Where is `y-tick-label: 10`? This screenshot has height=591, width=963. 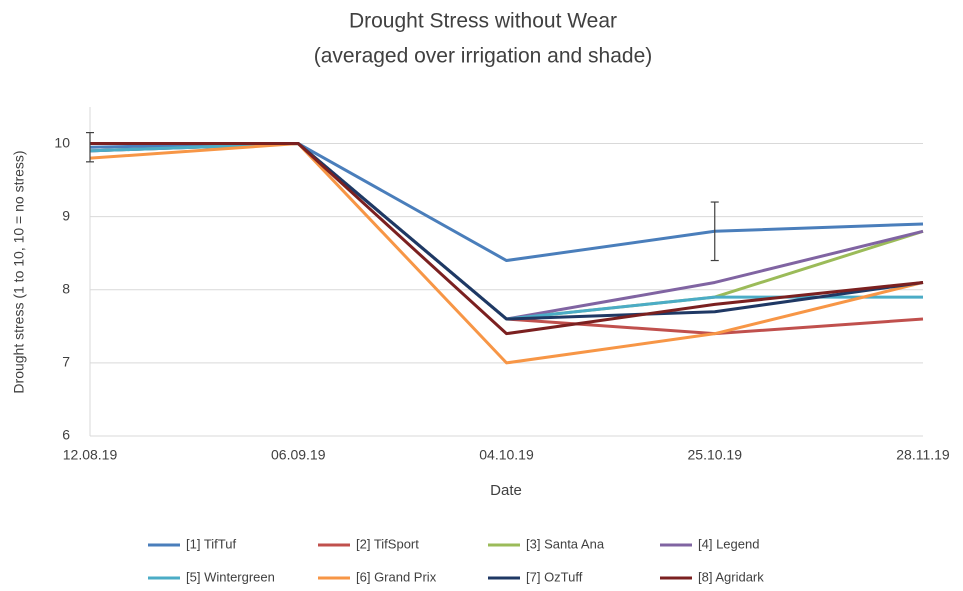 y-tick-label: 10 is located at coordinates (62, 142).